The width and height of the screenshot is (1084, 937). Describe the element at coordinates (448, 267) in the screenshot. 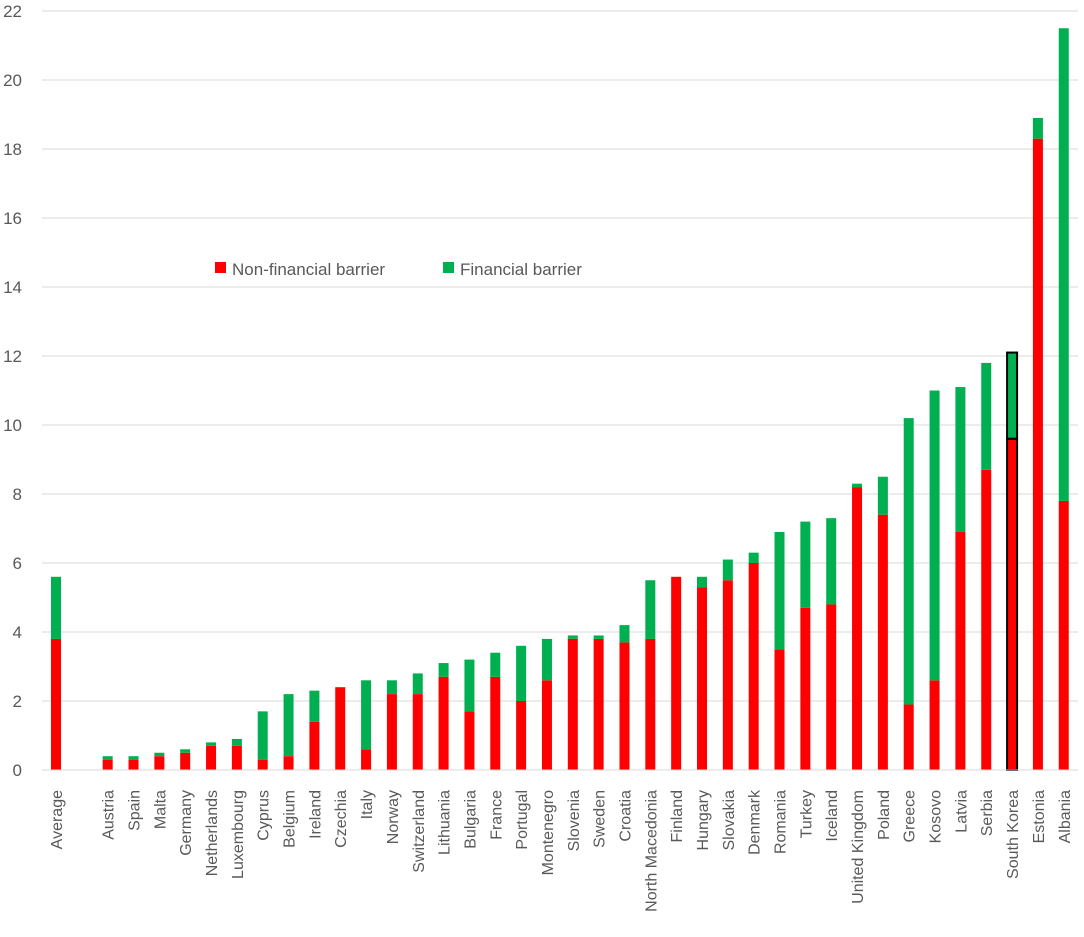

I see `legend-swatch-financial-barrier` at that location.